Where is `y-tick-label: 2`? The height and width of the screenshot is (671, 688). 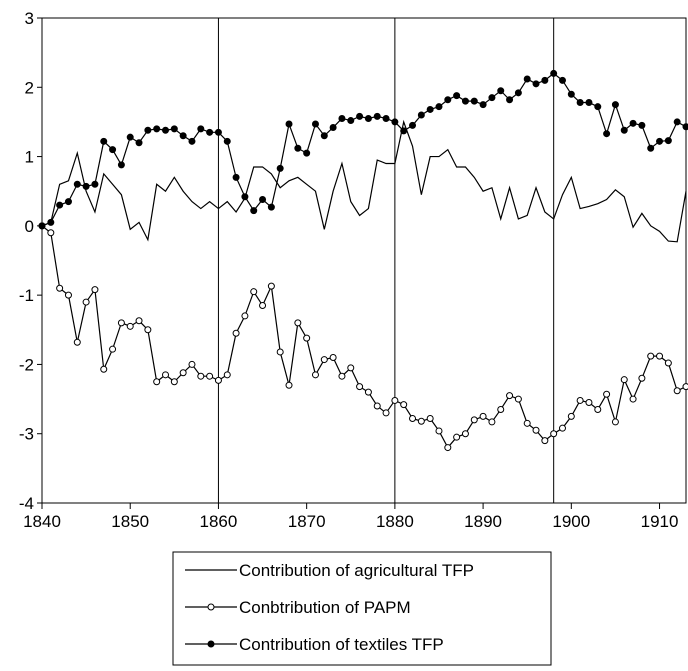 y-tick-label: 2 is located at coordinates (29, 87).